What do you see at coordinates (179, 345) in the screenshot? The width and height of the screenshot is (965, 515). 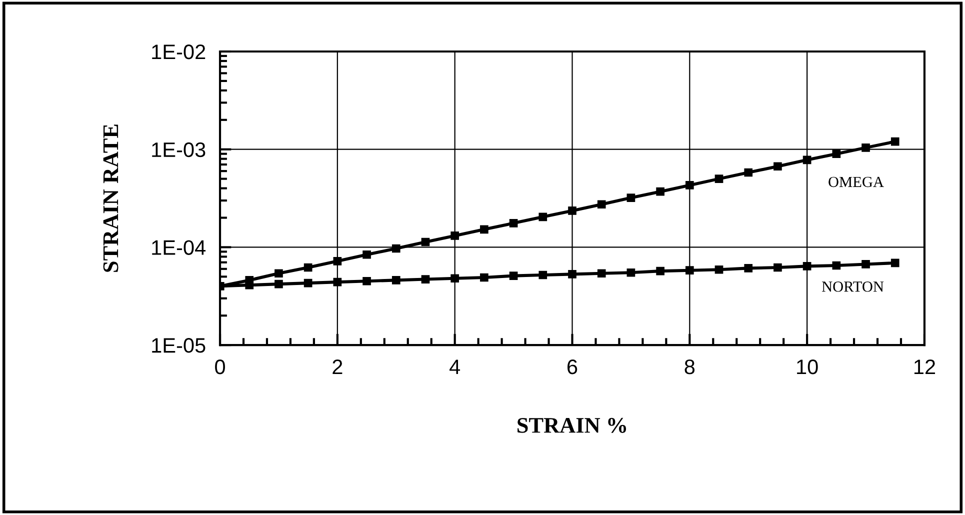 I see `y-tick-label: 1E-05` at bounding box center [179, 345].